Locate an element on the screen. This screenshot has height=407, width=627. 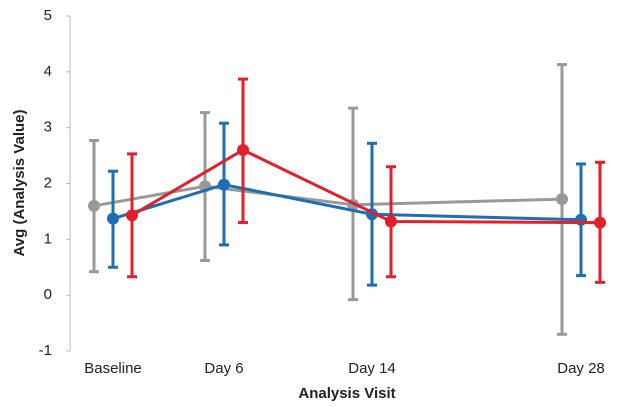
x-tick-label: Baseline is located at coordinates (113, 368).